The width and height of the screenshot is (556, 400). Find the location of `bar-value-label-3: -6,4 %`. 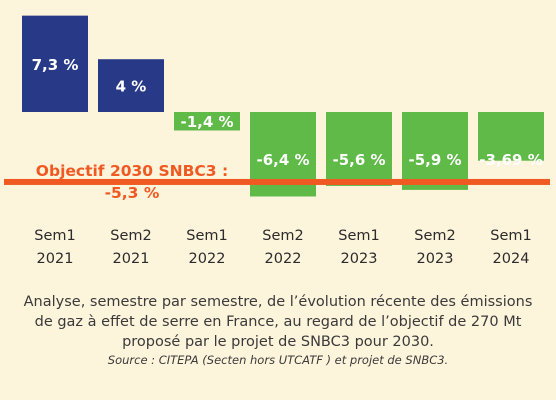

bar-value-label-3: -6,4 % is located at coordinates (282, 160).